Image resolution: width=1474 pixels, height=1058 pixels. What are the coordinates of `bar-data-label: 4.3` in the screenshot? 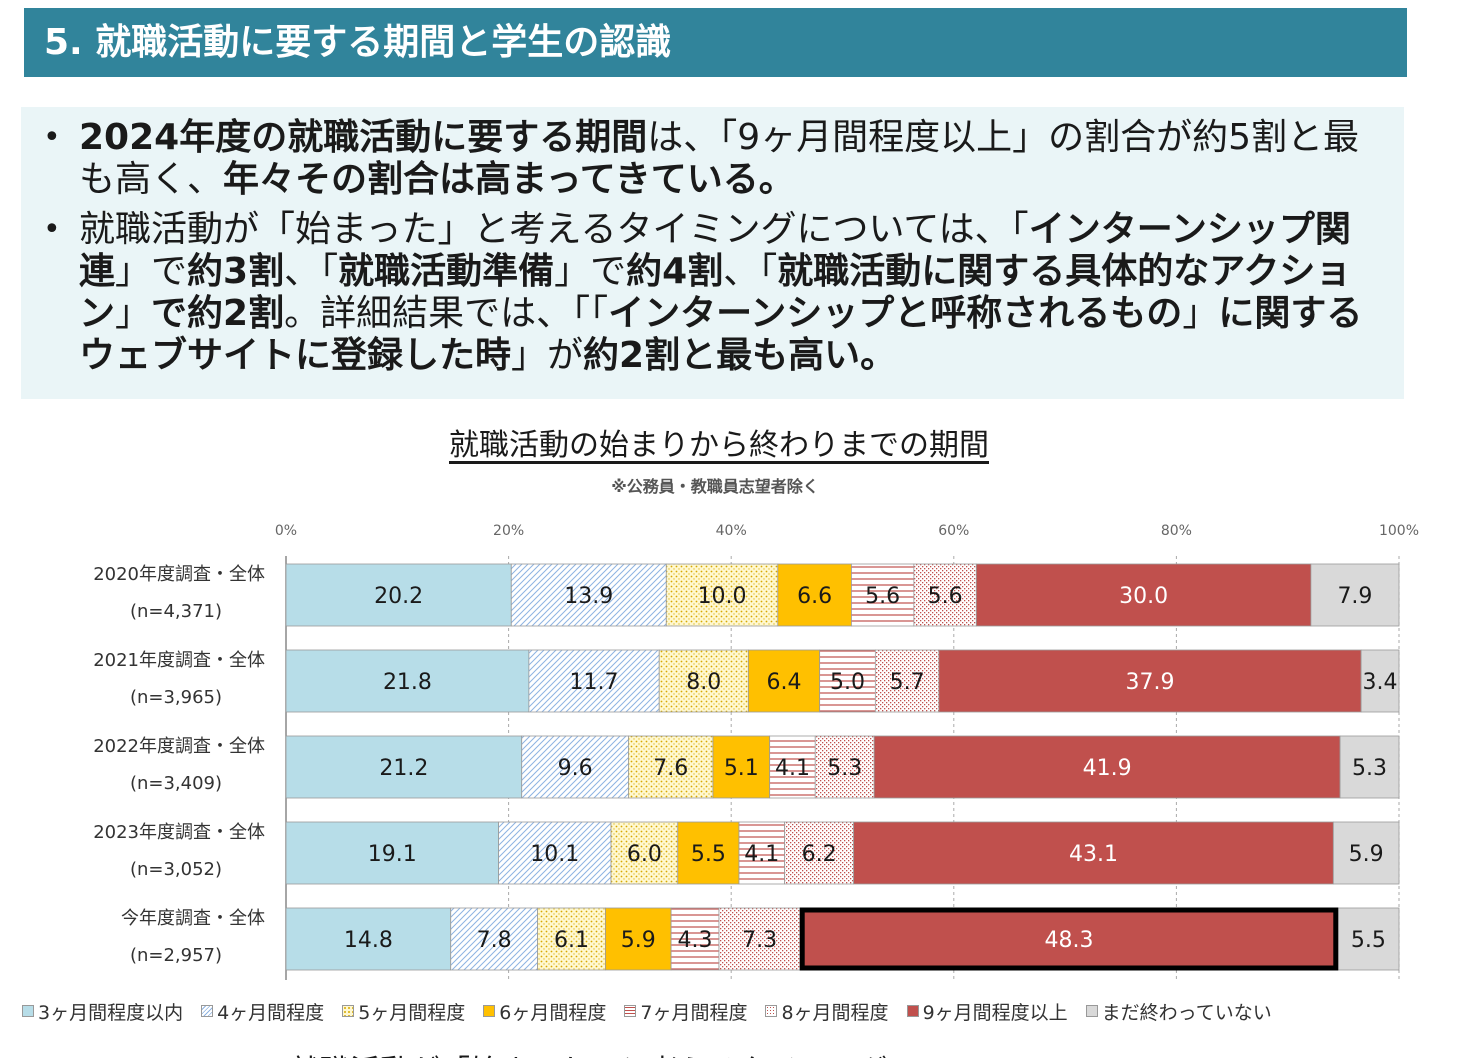 It's located at (695, 940).